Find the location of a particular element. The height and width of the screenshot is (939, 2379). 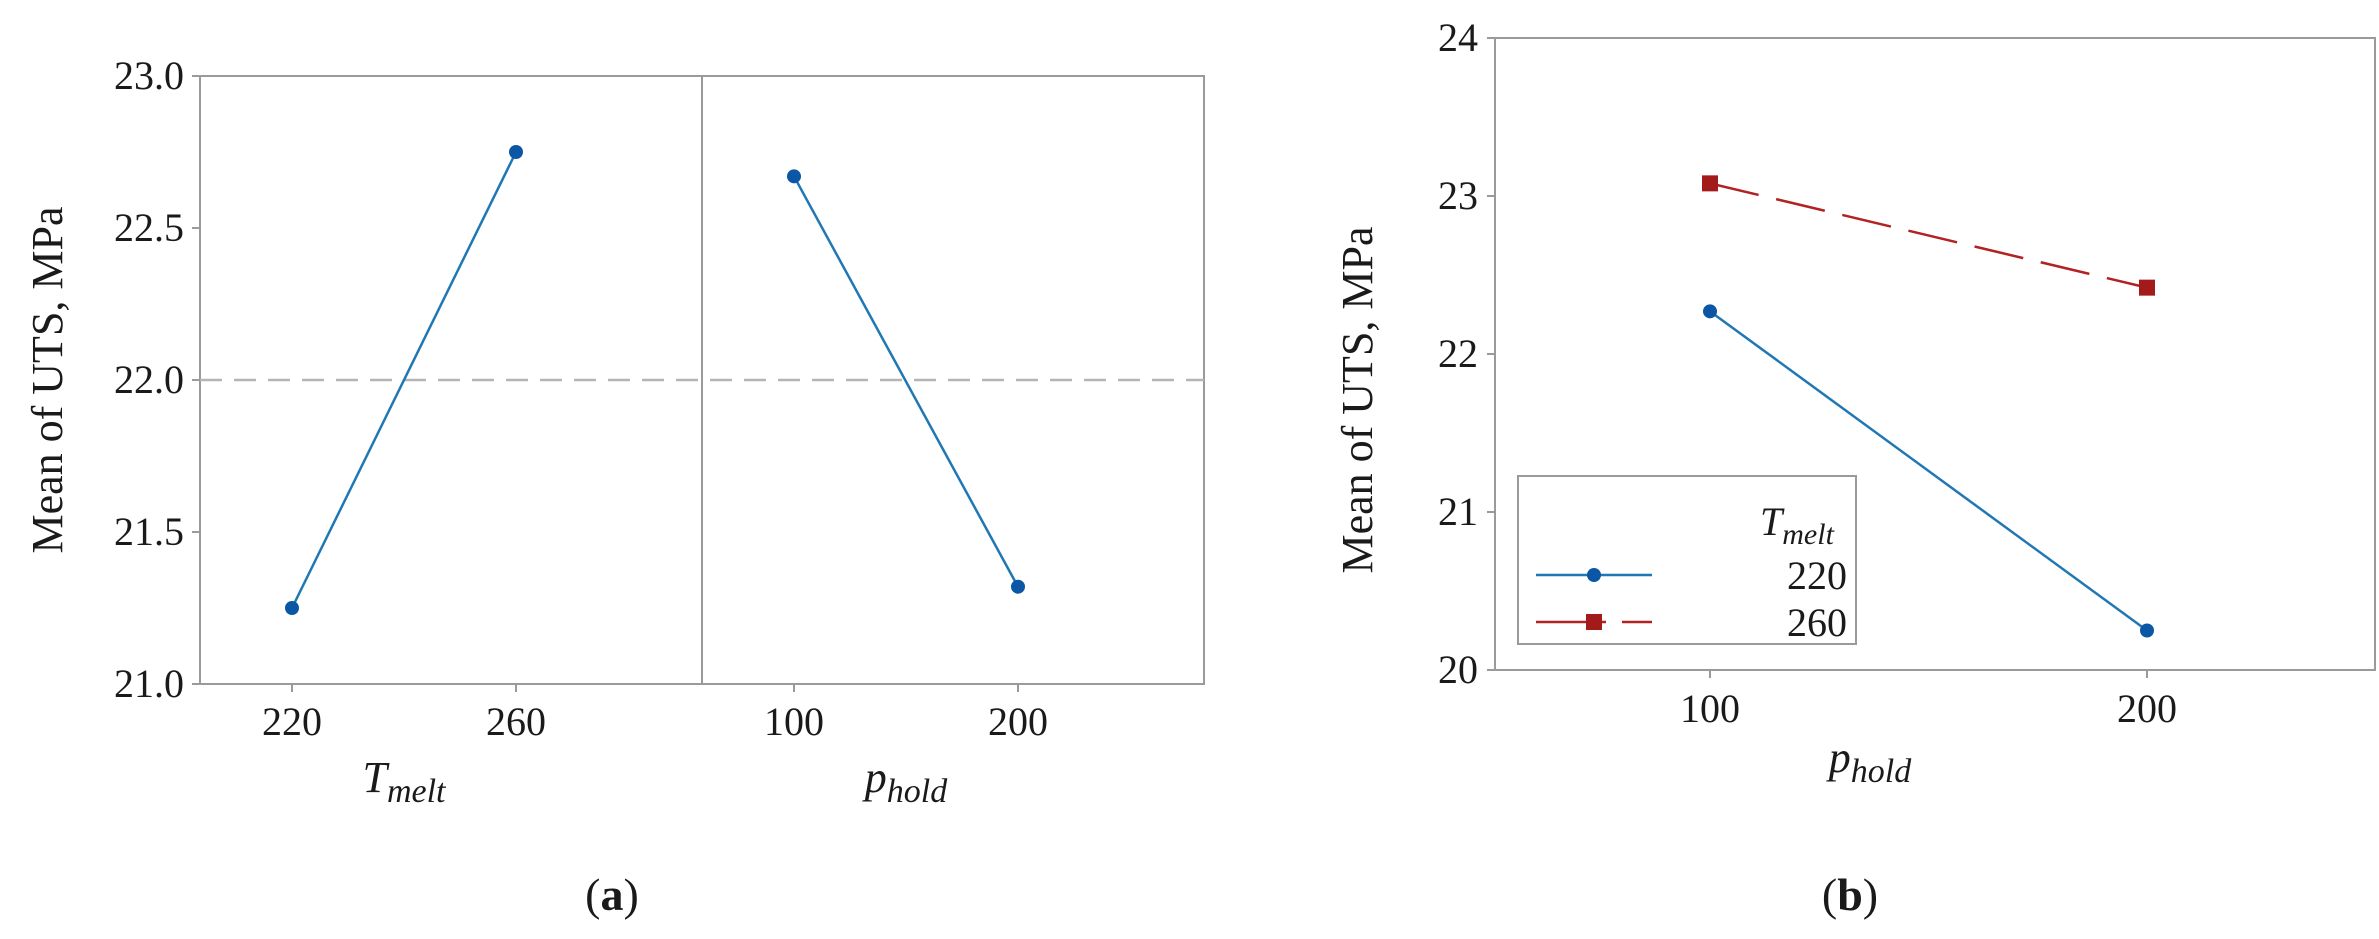

y-tick-label: 21.5 is located at coordinates (149, 531).